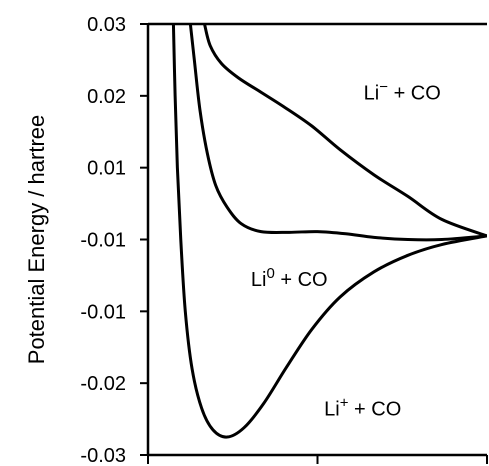 The image size is (489, 466). What do you see at coordinates (402, 91) in the screenshot?
I see `li-minus-label: Li− + CO` at bounding box center [402, 91].